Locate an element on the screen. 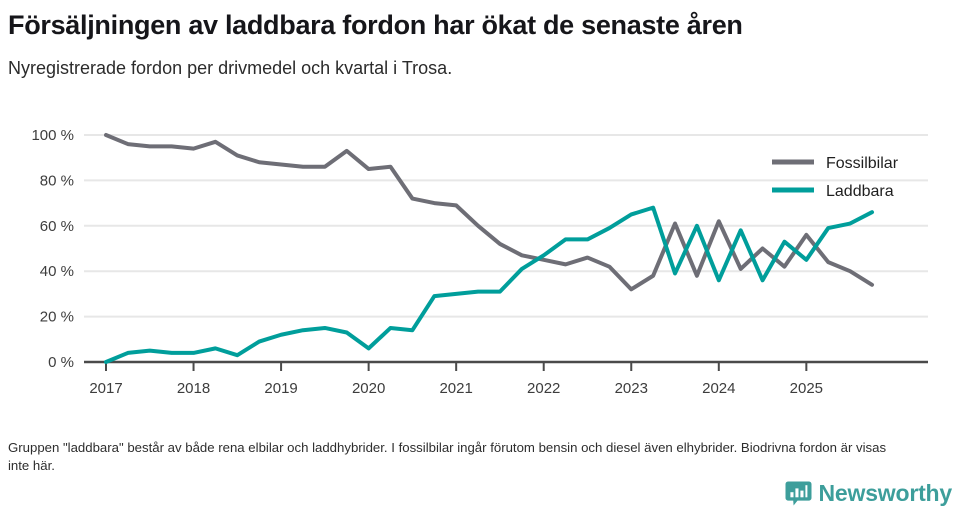 Image resolution: width=960 pixels, height=516 pixels. y-axis-tick-label: 60 % is located at coordinates (57, 226).